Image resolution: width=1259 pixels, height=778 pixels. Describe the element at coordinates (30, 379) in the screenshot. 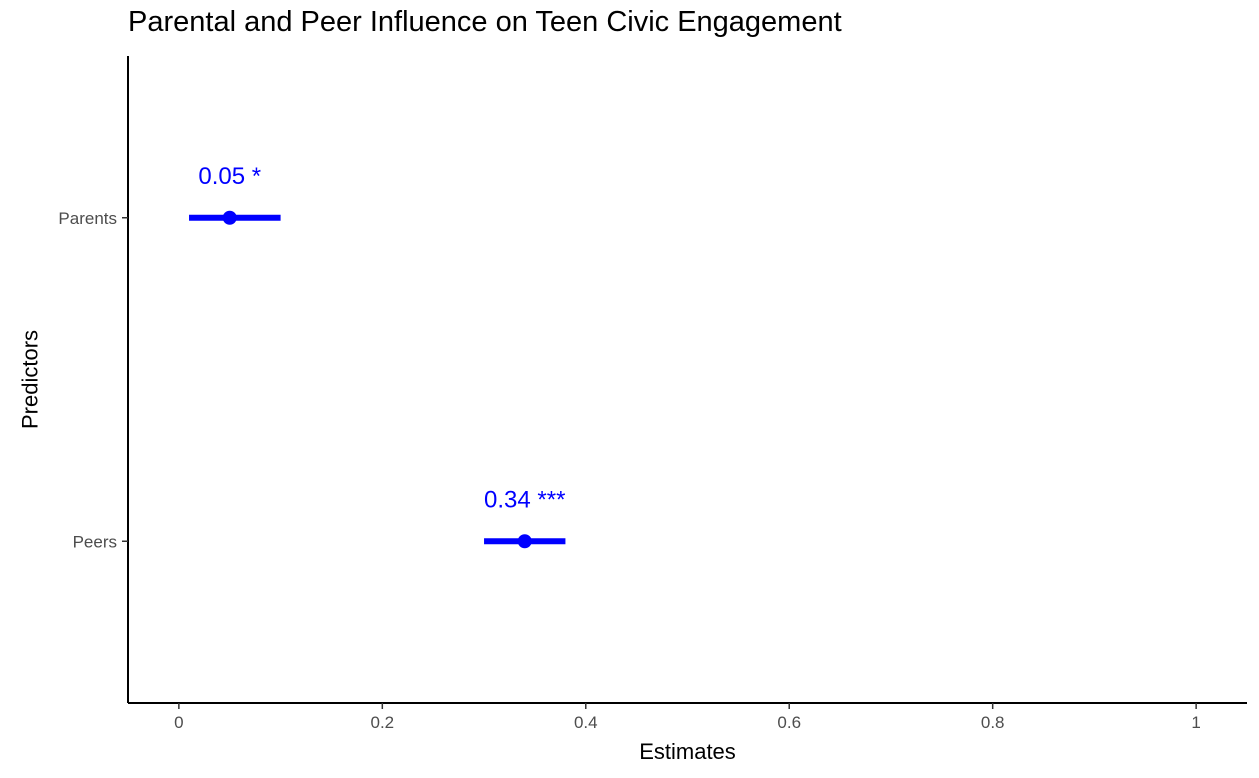

I see `y-axis-title: Predictors` at that location.